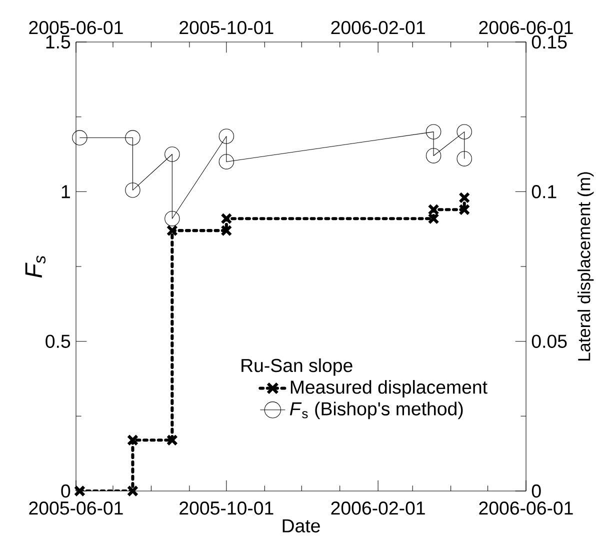 Image resolution: width=602 pixels, height=547 pixels. Describe the element at coordinates (76, 508) in the screenshot. I see `x-tick-label: 2005-06-01` at that location.